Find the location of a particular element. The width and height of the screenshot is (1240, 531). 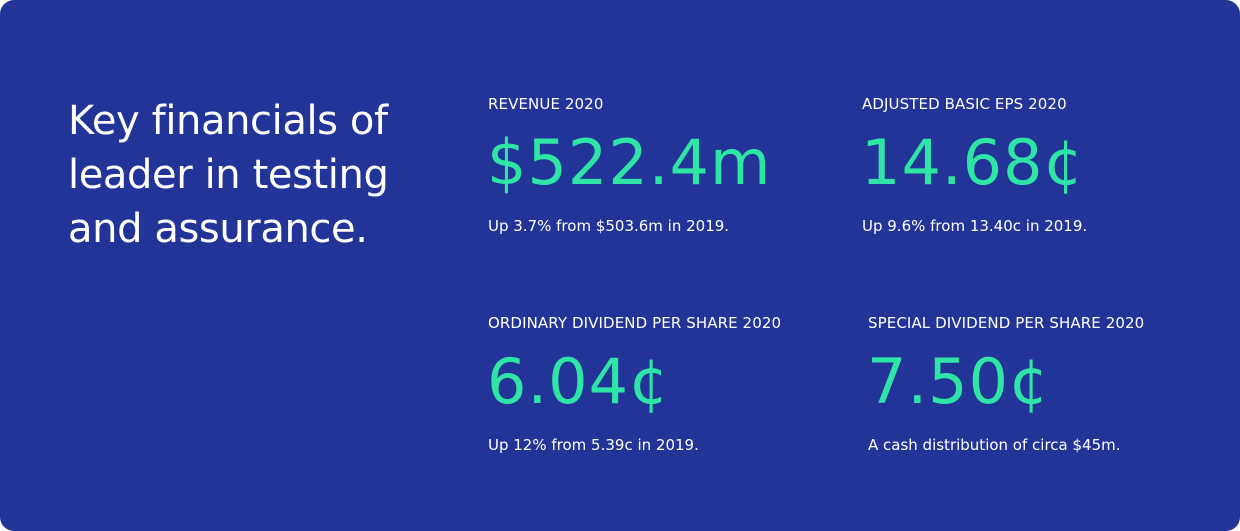

metric-label: ORDINARY DIVIDEND PER SHARE 2020 is located at coordinates (635, 323).